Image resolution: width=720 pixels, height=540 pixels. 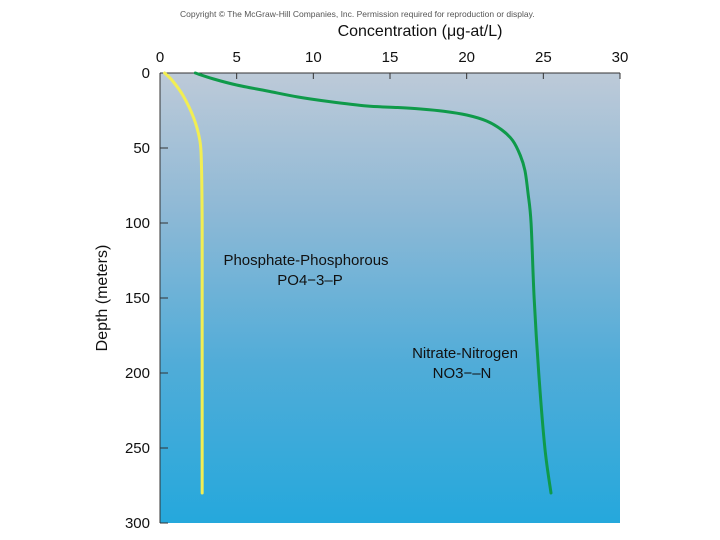 I want to click on y-tick-label: 150, so click(x=137, y=298).